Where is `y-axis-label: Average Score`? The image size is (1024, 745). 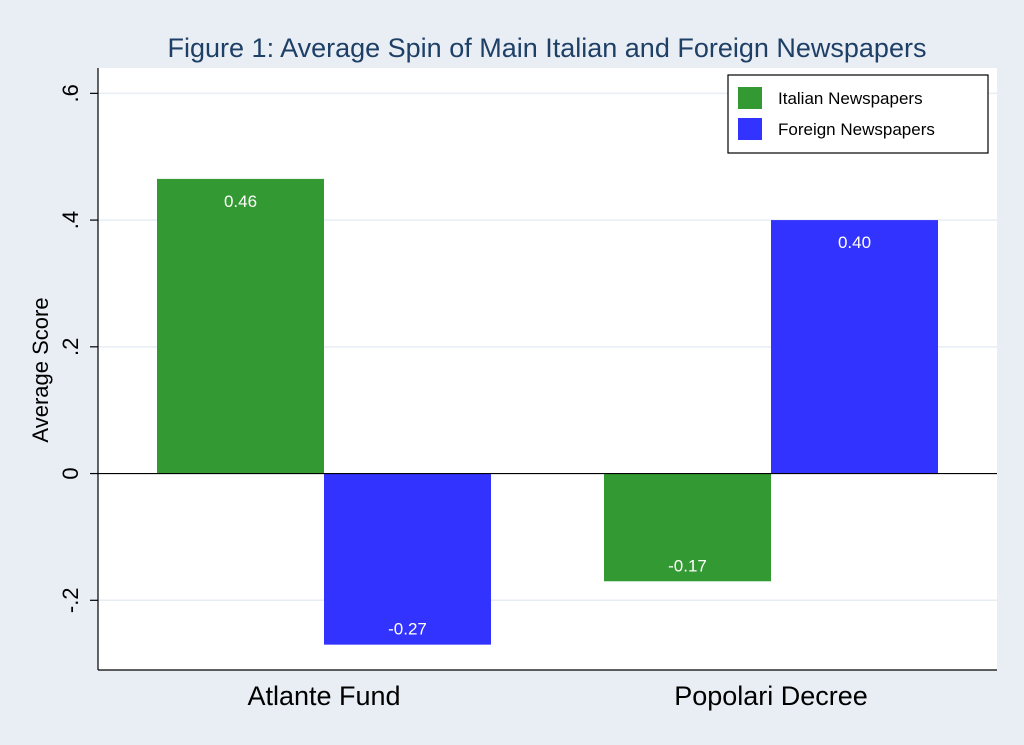
y-axis-label: Average Score is located at coordinates (40, 369).